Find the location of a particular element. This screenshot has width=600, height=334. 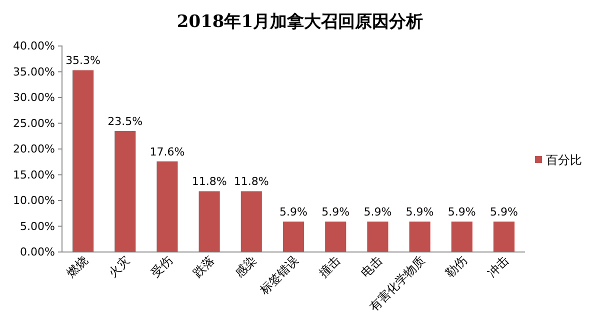

y-tick-label: 10.00% is located at coordinates (34, 201).